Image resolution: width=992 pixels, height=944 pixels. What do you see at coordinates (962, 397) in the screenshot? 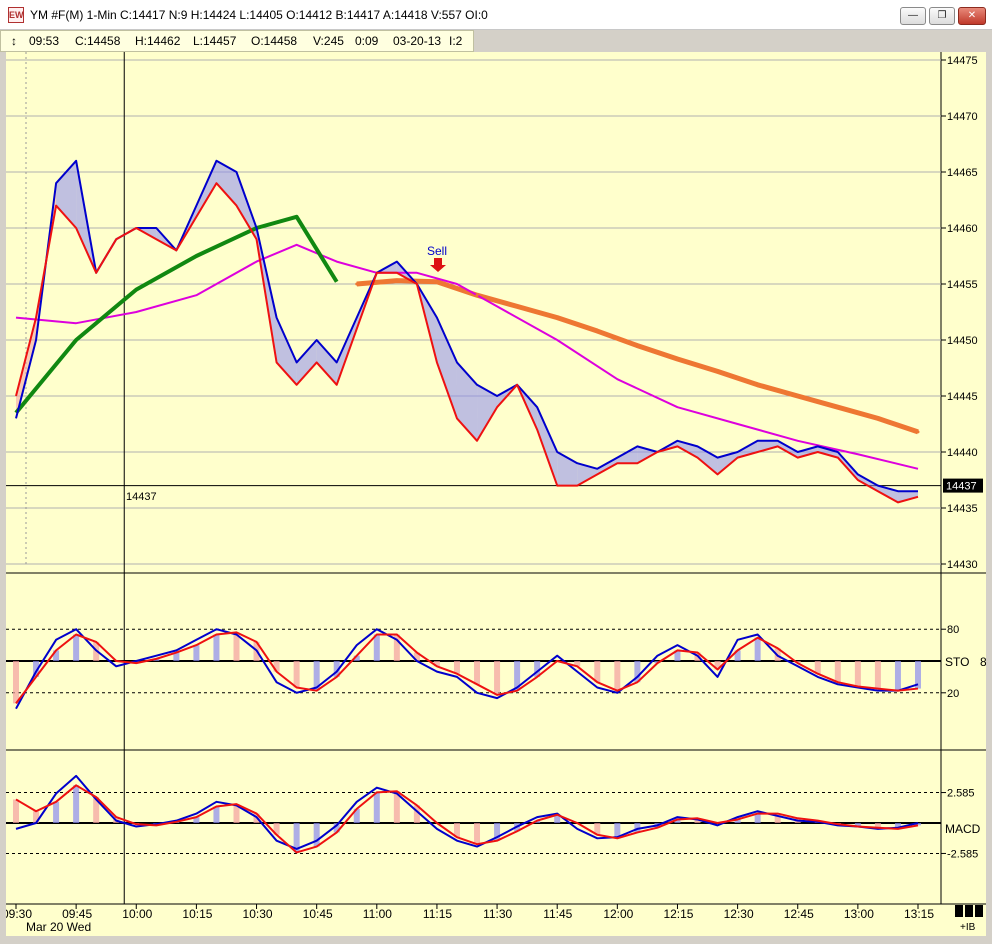
I see `price-tick-label: 14445` at bounding box center [962, 397].